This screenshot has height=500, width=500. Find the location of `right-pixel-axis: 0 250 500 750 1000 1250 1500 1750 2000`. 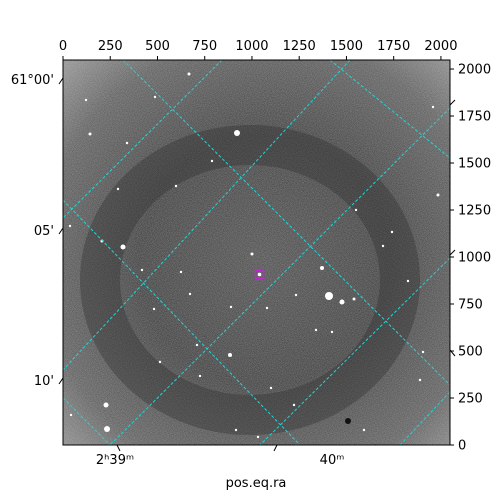

right-pixel-axis: 0 250 500 750 1000 1250 1500 1750 2000 is located at coordinates (470, 258).